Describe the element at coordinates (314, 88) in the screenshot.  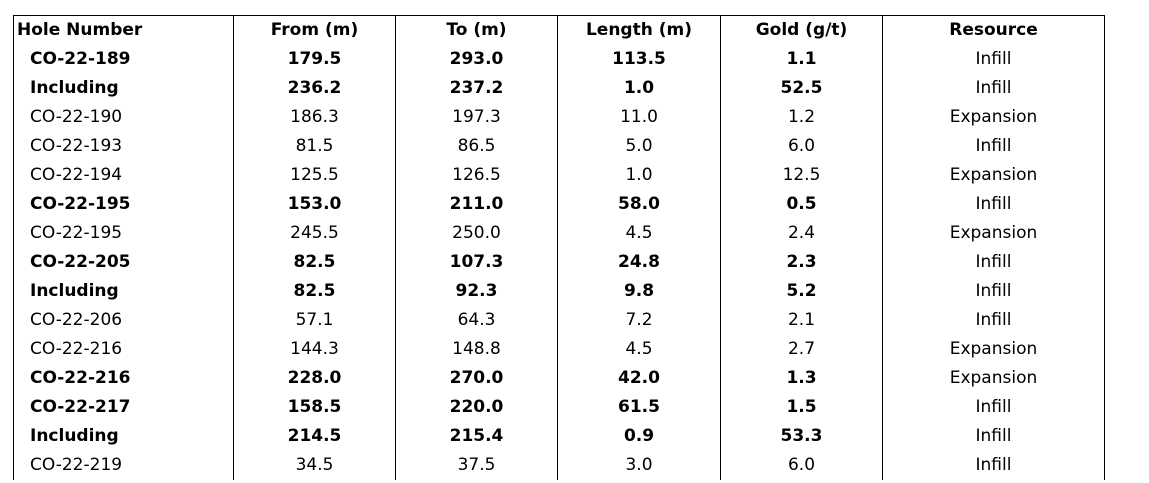
I see `table-cell: 236.2` at that location.